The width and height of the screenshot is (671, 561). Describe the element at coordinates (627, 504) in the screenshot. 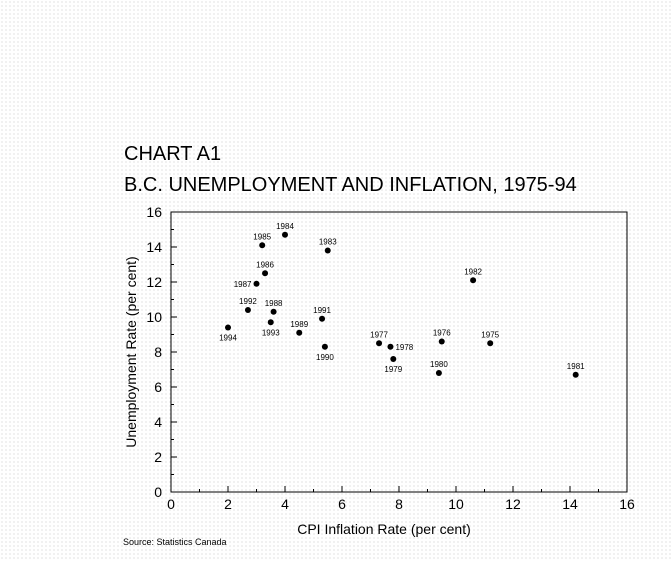

I see `x-tick-label: 16` at that location.